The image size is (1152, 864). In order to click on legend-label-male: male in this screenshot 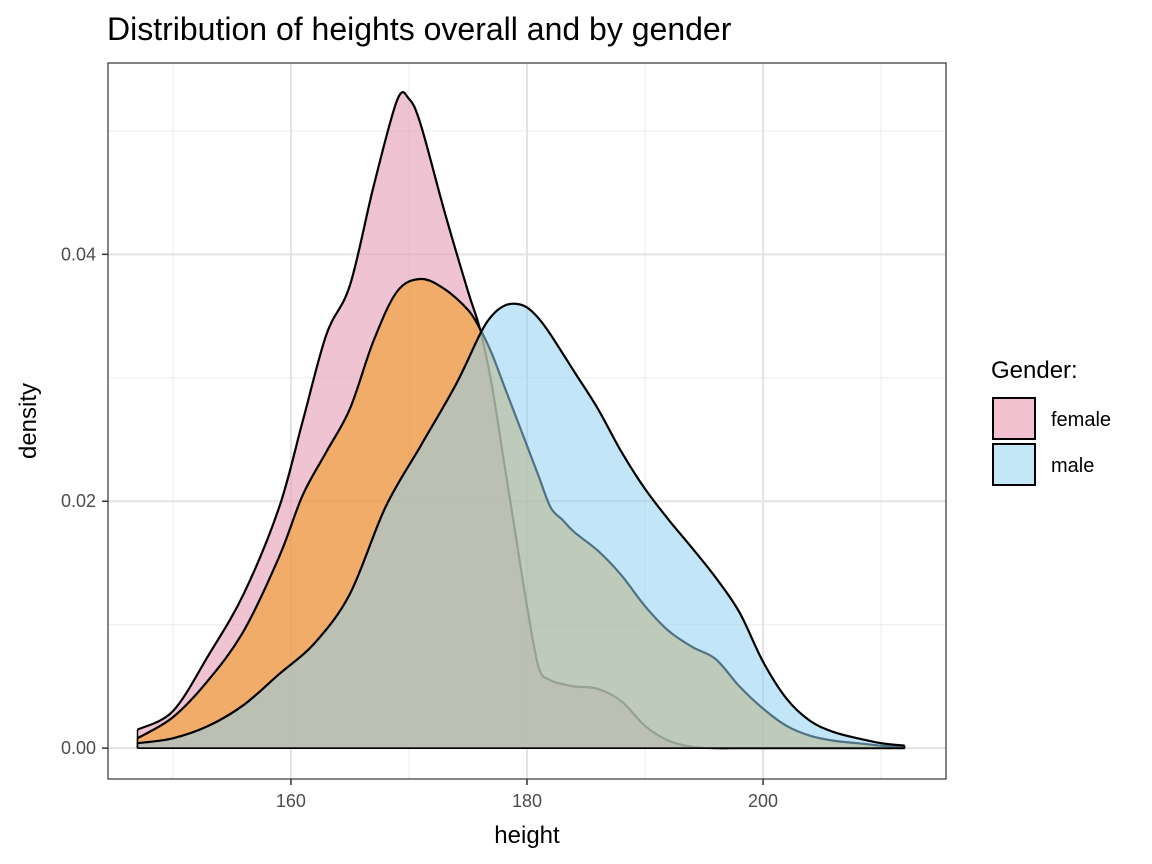, I will do `click(1072, 466)`.